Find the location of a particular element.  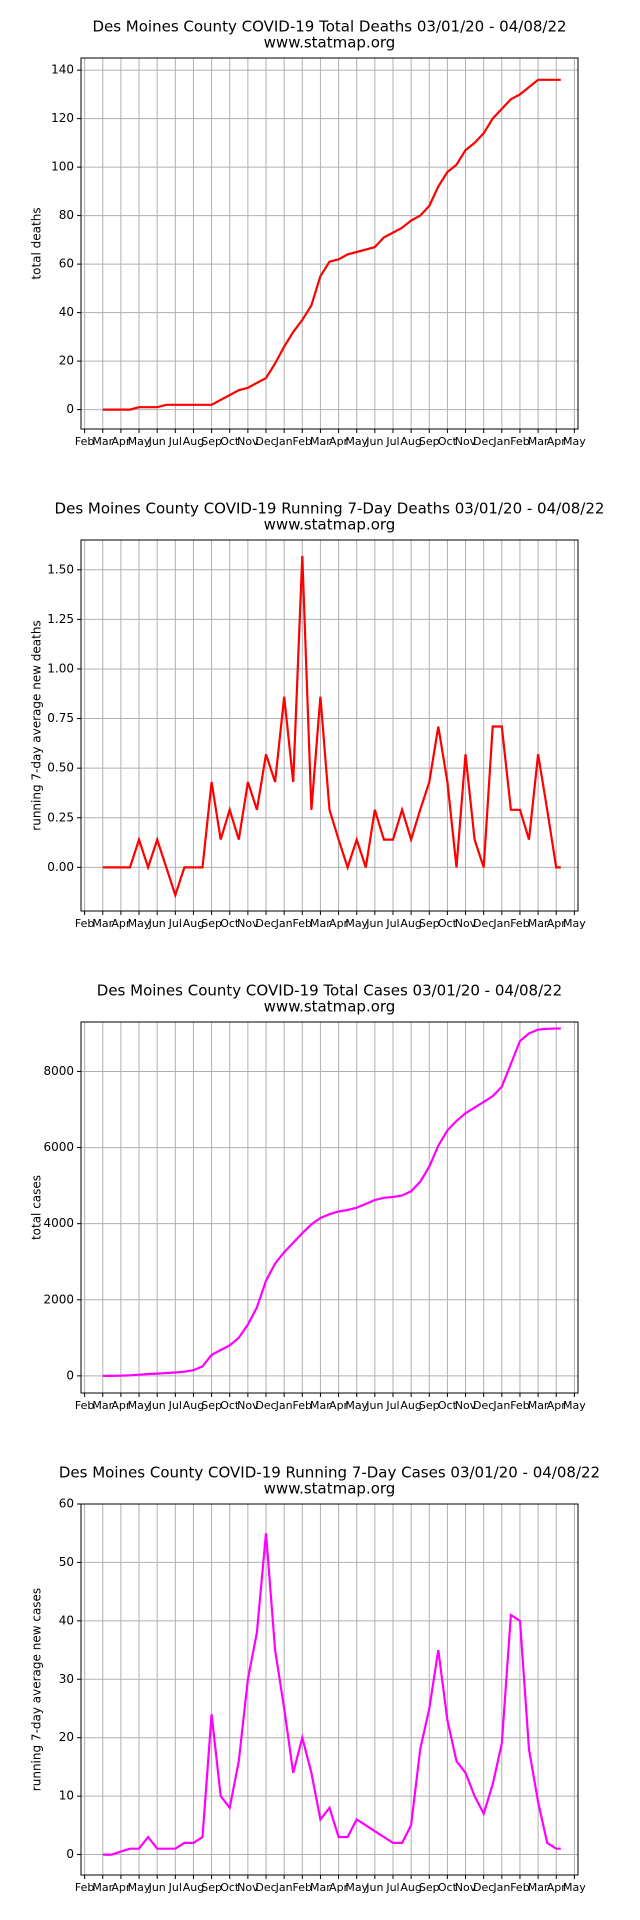

y-tick-label: 1.25 is located at coordinates (60, 619).